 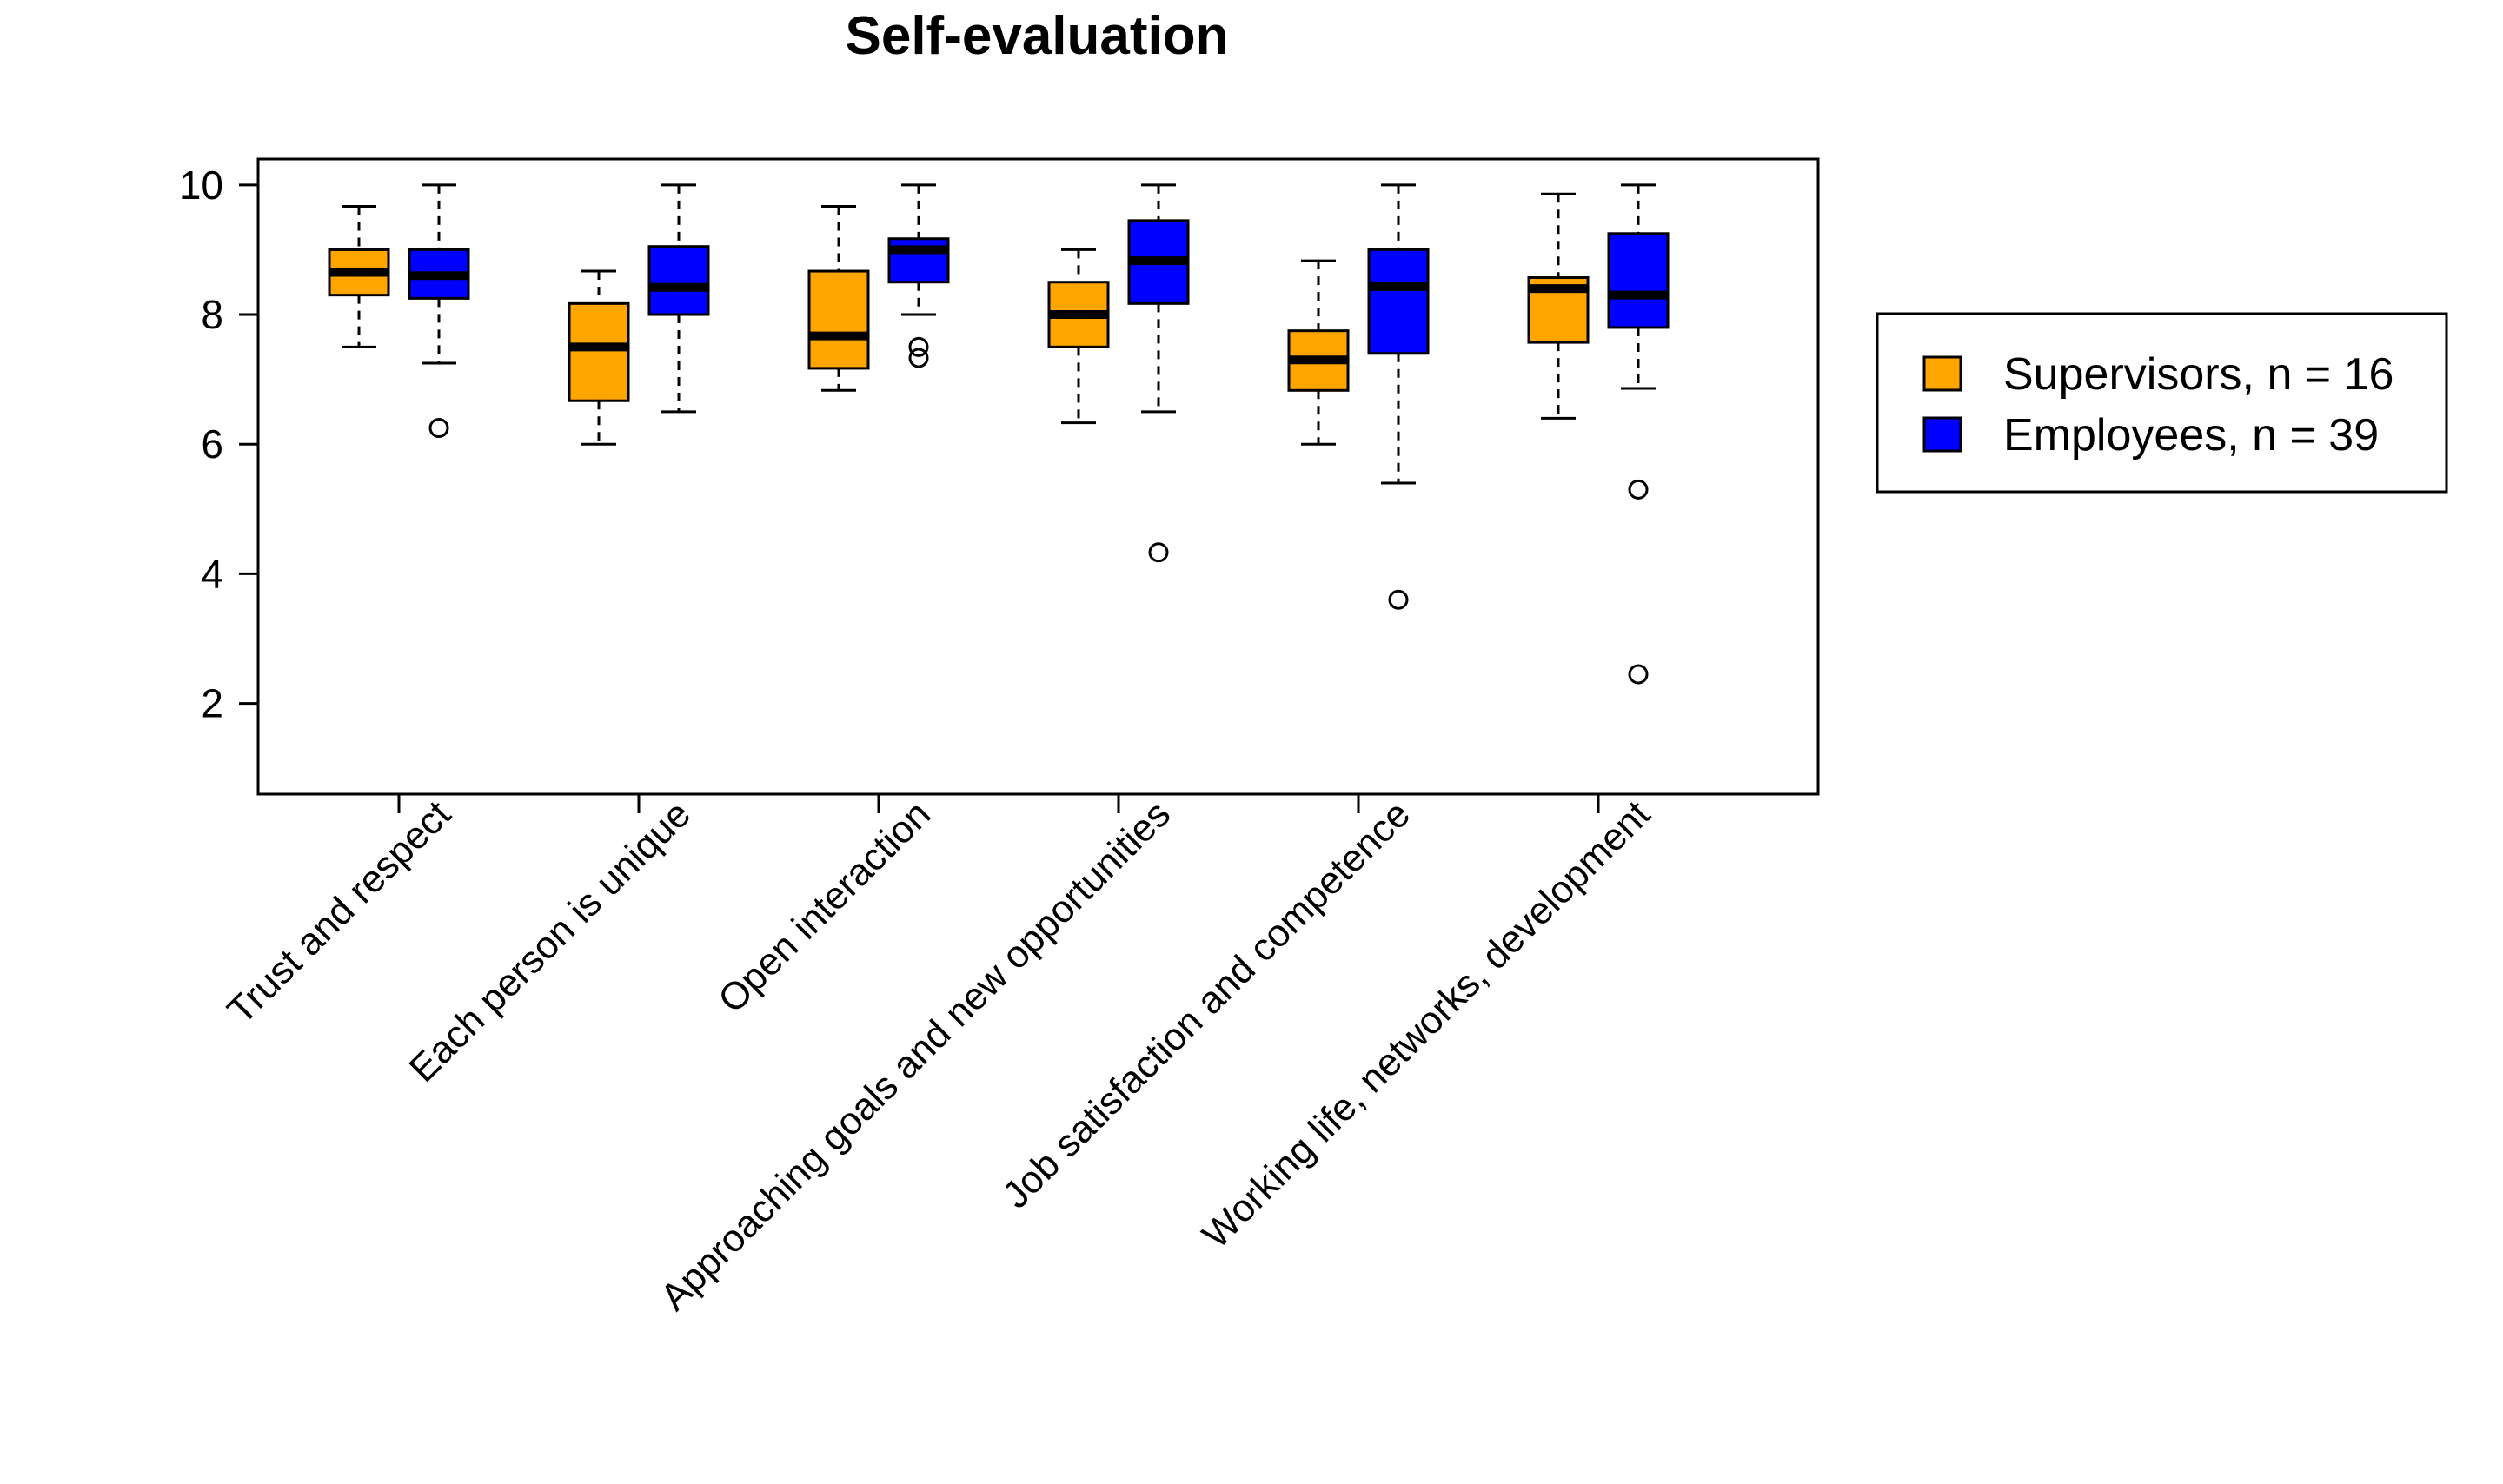 I want to click on y-tick-label: 2, so click(x=212, y=703).